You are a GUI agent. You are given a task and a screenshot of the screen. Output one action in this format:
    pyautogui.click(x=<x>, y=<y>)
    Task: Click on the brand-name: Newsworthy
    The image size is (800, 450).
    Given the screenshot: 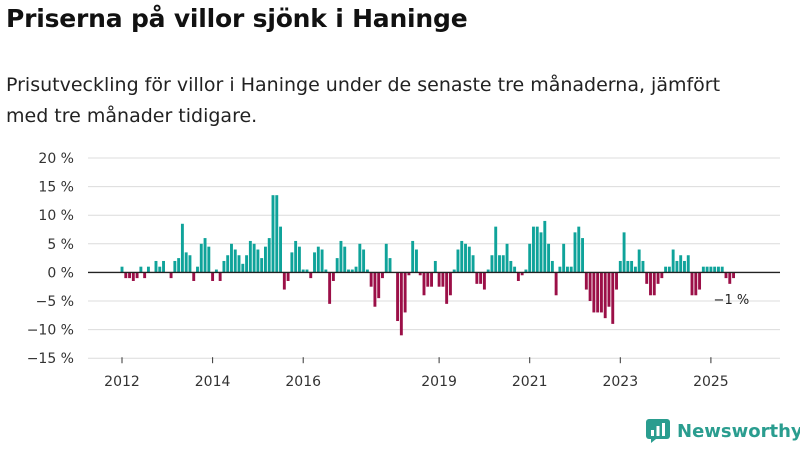 What is the action you would take?
    pyautogui.click(x=738, y=431)
    